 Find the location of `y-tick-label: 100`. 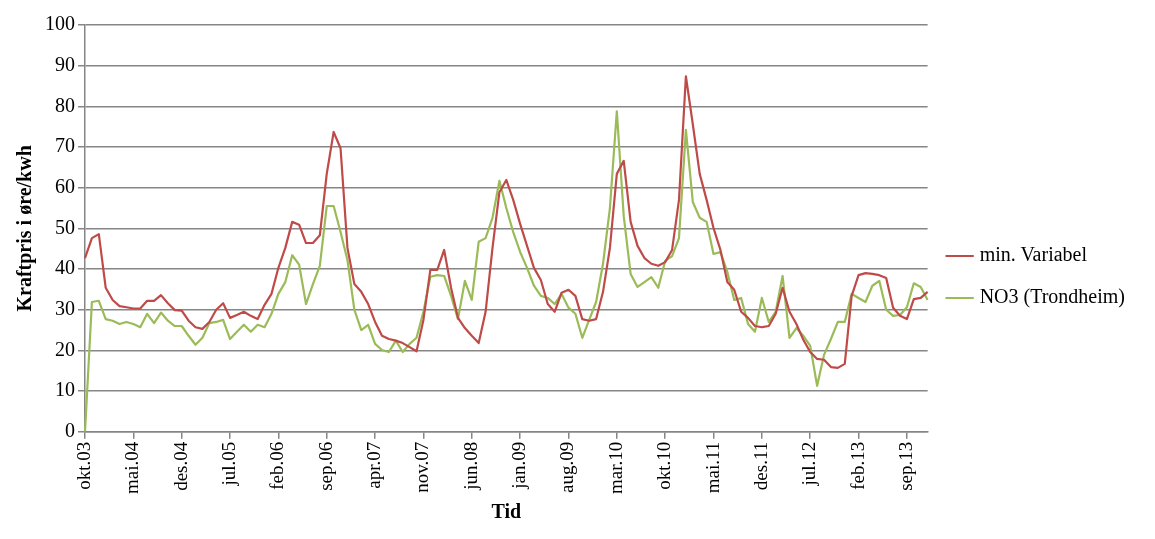

y-tick-label: 100 is located at coordinates (60, 23).